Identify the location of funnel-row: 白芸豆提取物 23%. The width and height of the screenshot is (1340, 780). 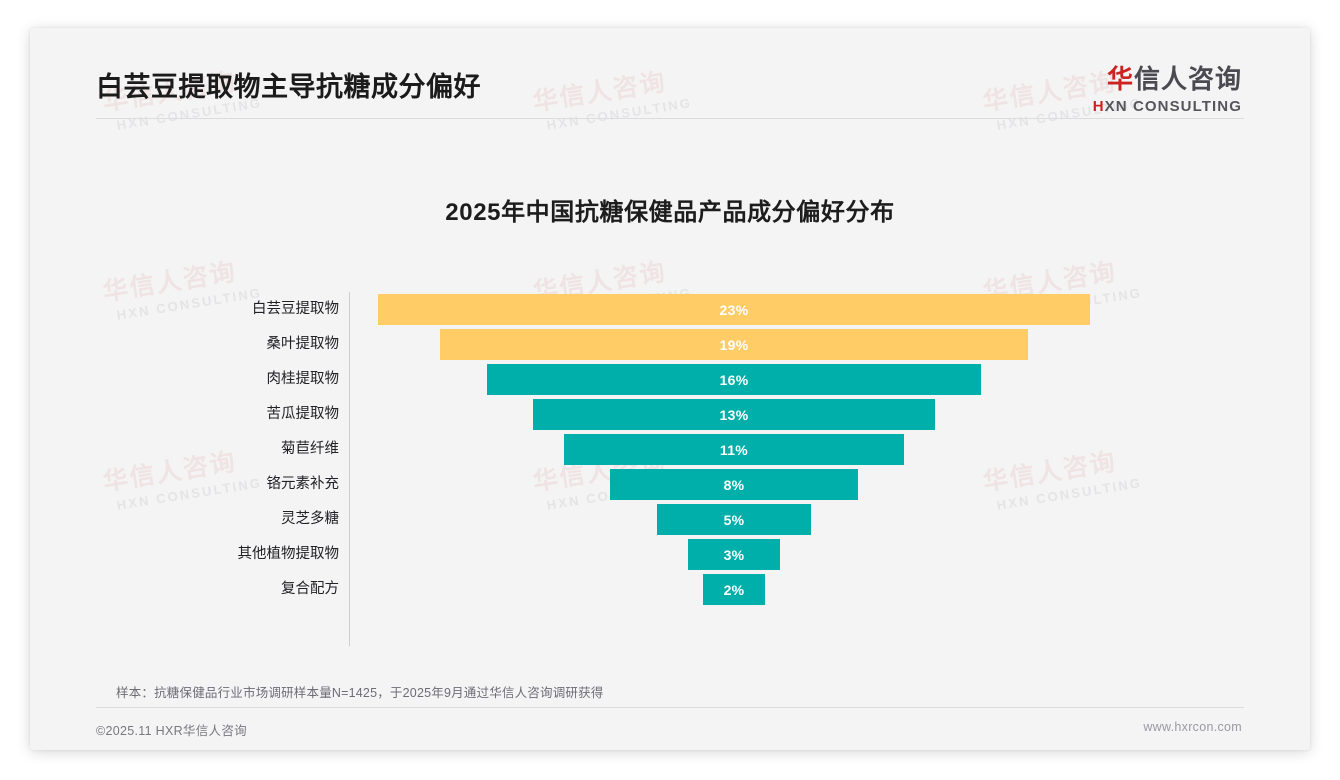
(670, 309).